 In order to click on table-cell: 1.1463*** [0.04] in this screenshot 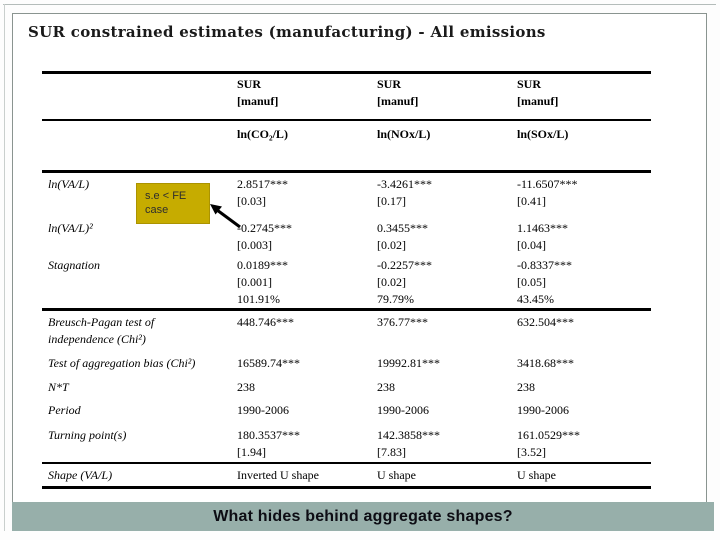, I will do `click(542, 236)`.